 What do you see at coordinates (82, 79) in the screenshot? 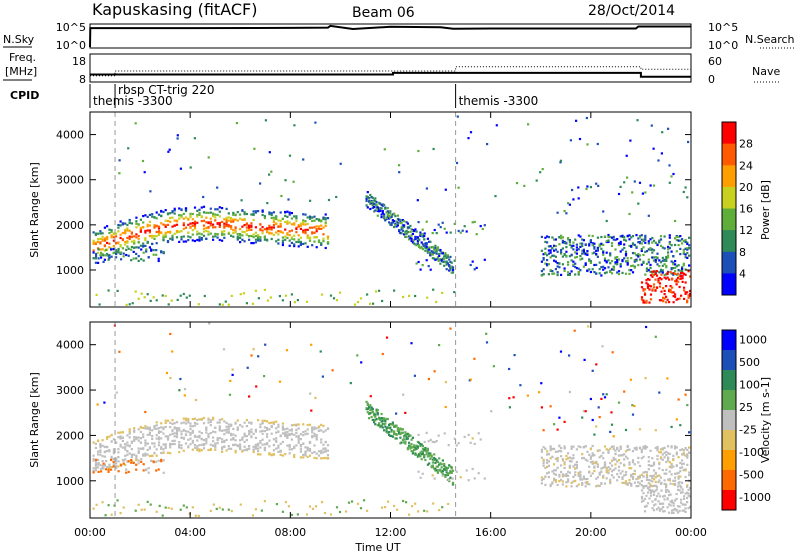
I see `freq-tick-bottom: 8` at bounding box center [82, 79].